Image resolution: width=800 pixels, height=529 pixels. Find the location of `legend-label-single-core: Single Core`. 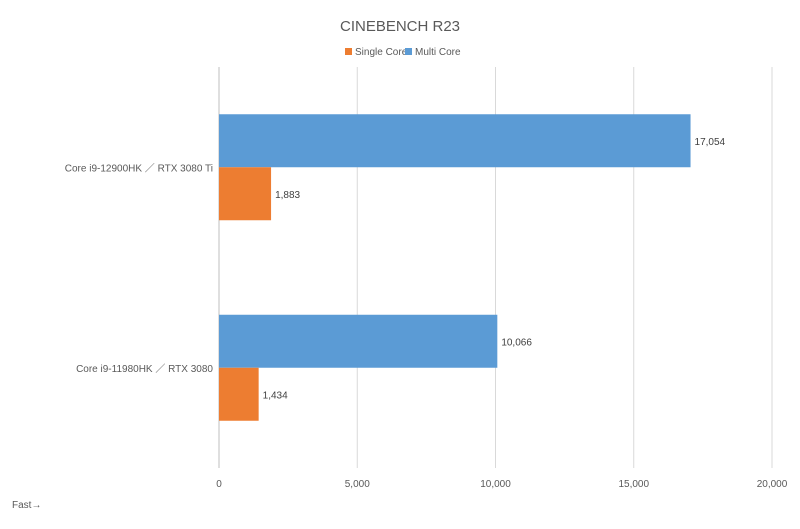

legend-label-single-core: Single Core is located at coordinates (381, 52).